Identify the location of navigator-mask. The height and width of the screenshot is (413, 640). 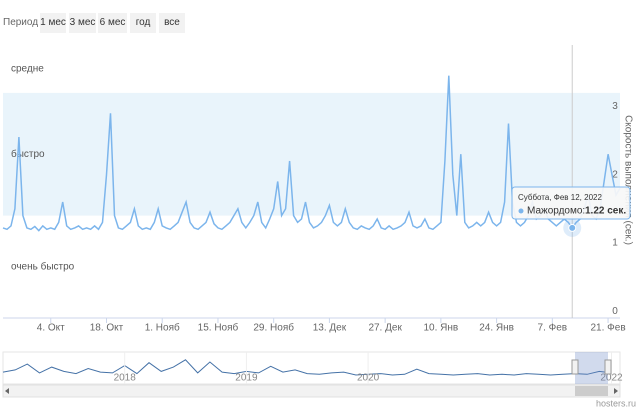
(591, 368).